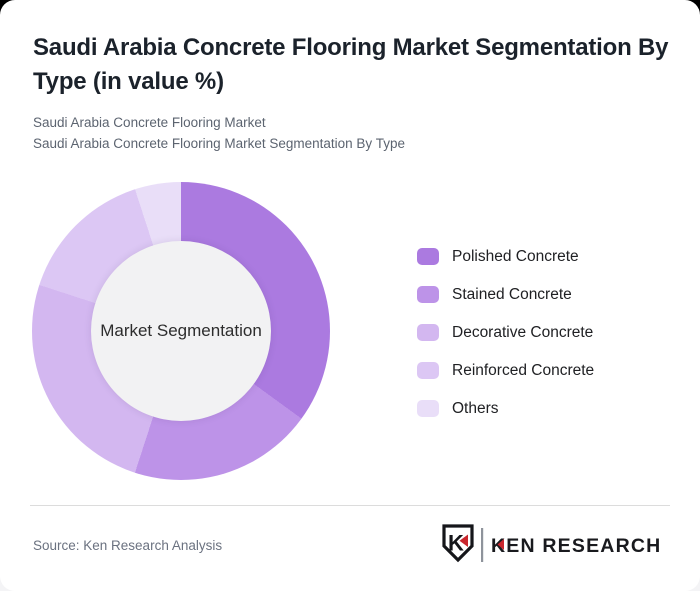 This screenshot has width=700, height=591. I want to click on legend-item-decorative-concrete: Decorative Concrete, so click(505, 332).